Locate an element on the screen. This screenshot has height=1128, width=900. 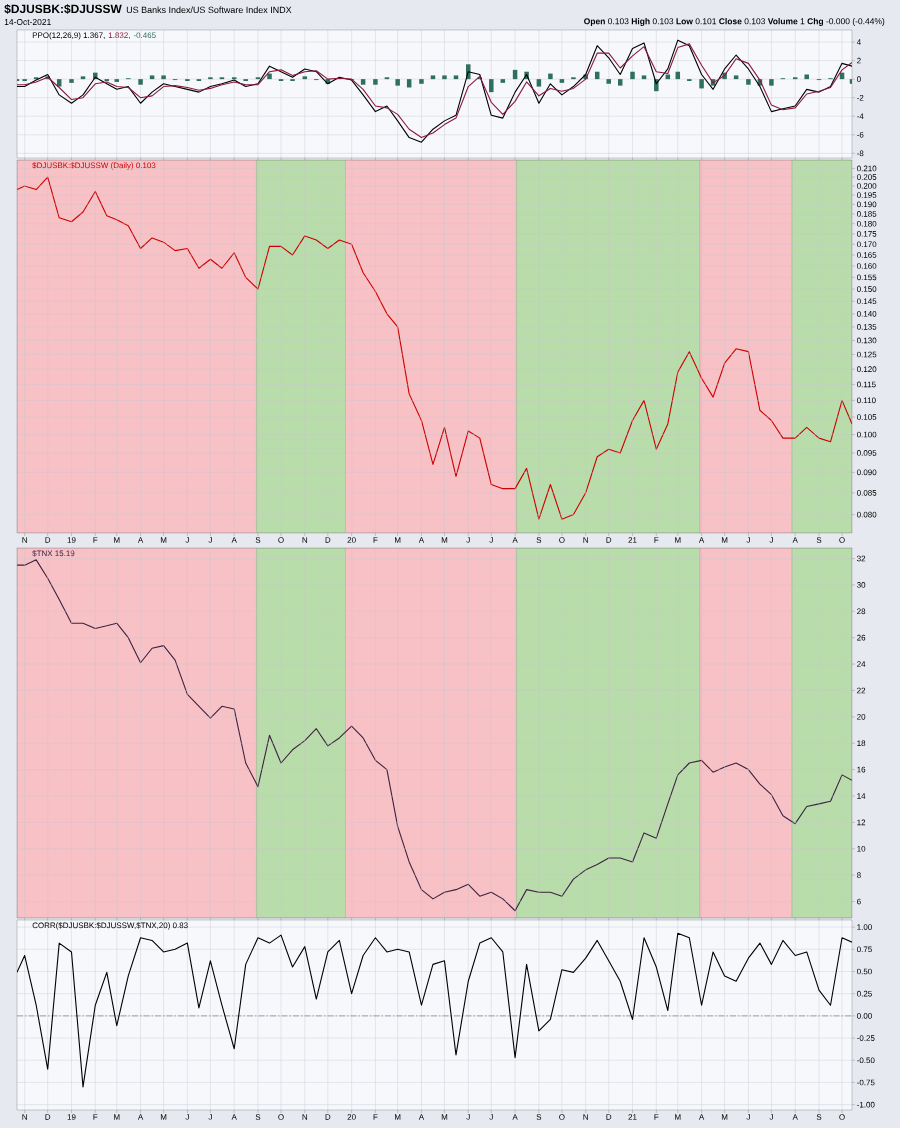
text: 14-Oct-2021 is located at coordinates (27, 22).